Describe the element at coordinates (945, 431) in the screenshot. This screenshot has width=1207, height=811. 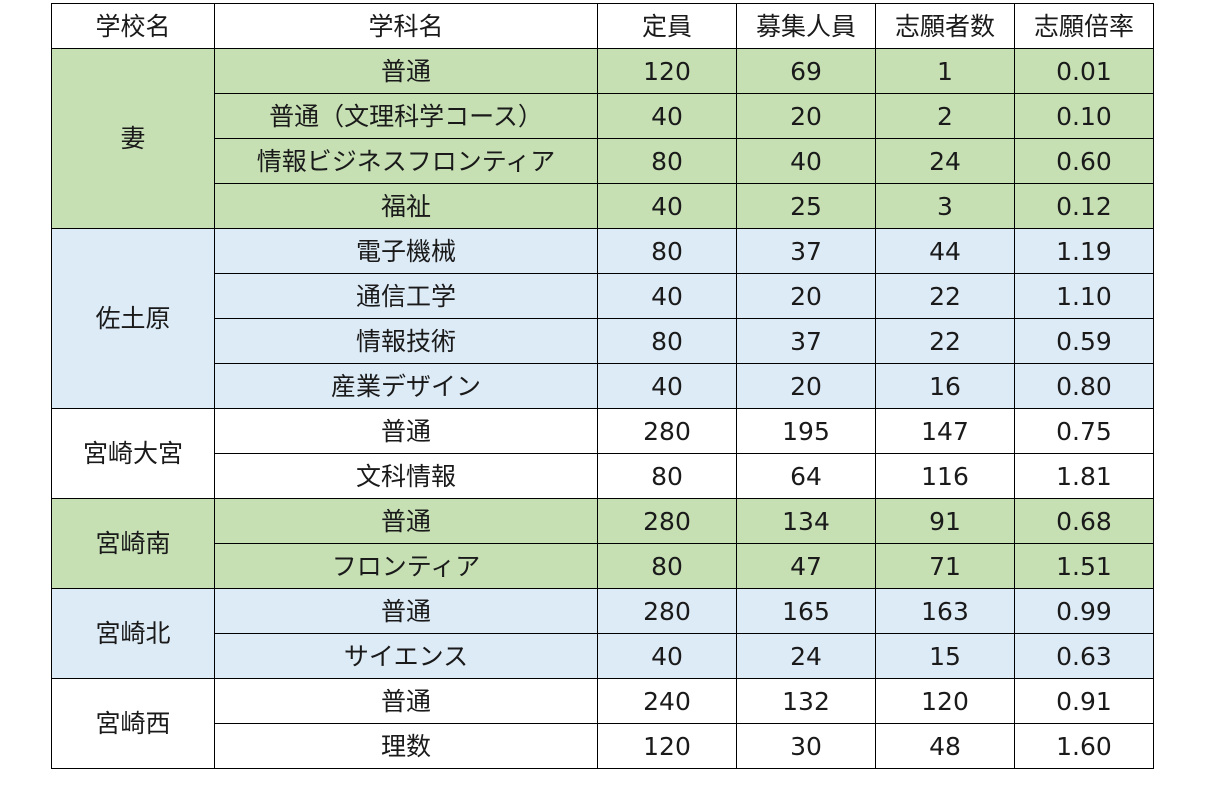
I see `applicants-cell: 147` at that location.